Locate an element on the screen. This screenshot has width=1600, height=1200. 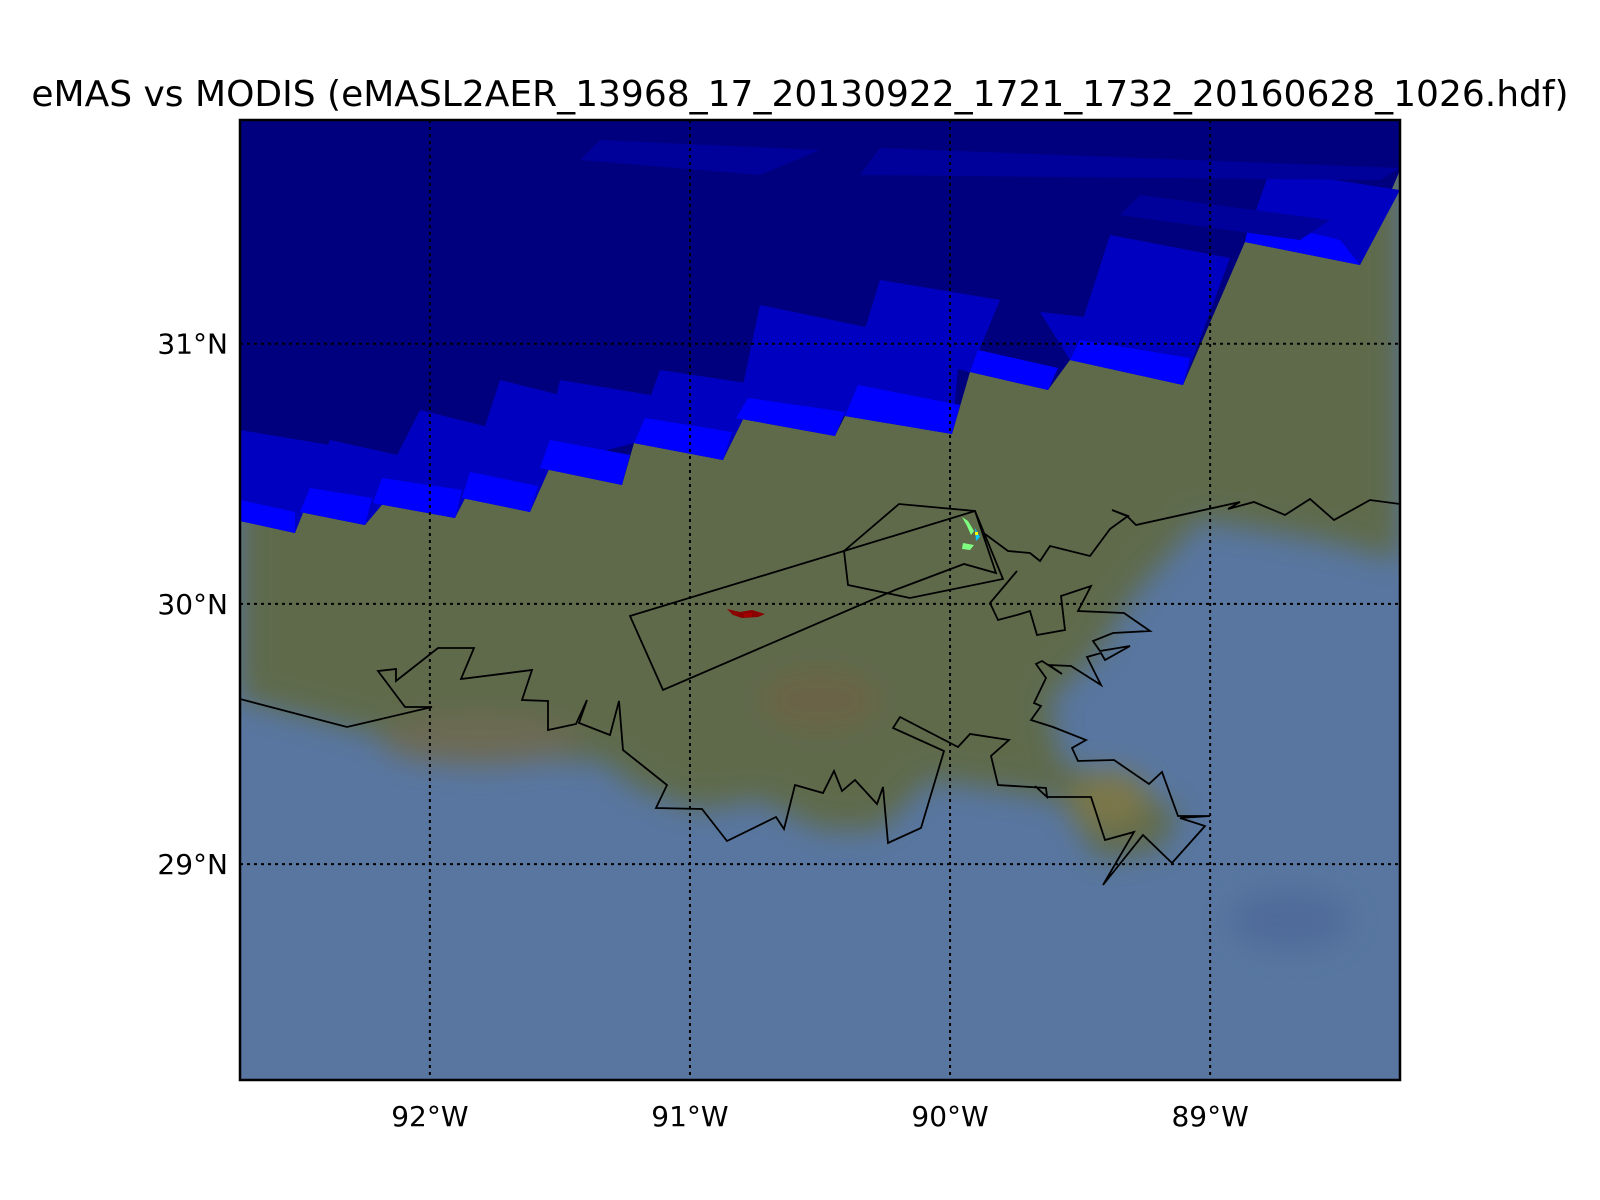
longitude-tick-labels: 92°W 91°W 90°W 89°W is located at coordinates (820, 1116).